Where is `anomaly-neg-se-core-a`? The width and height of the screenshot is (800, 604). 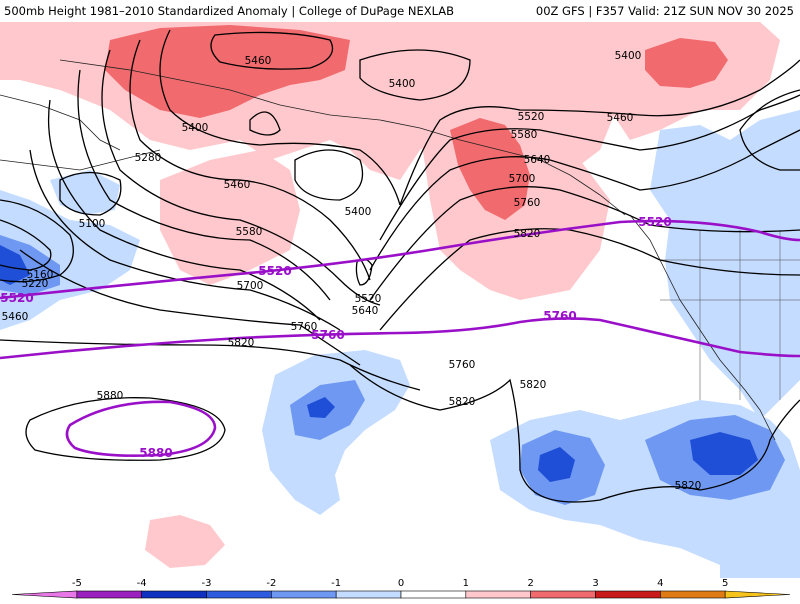 anomaly-neg-se-core-a is located at coordinates (556, 464).